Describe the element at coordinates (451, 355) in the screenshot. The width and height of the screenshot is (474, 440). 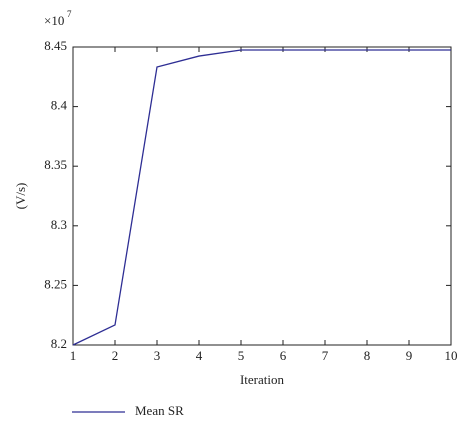
I see `x-tick-label: 10` at that location.